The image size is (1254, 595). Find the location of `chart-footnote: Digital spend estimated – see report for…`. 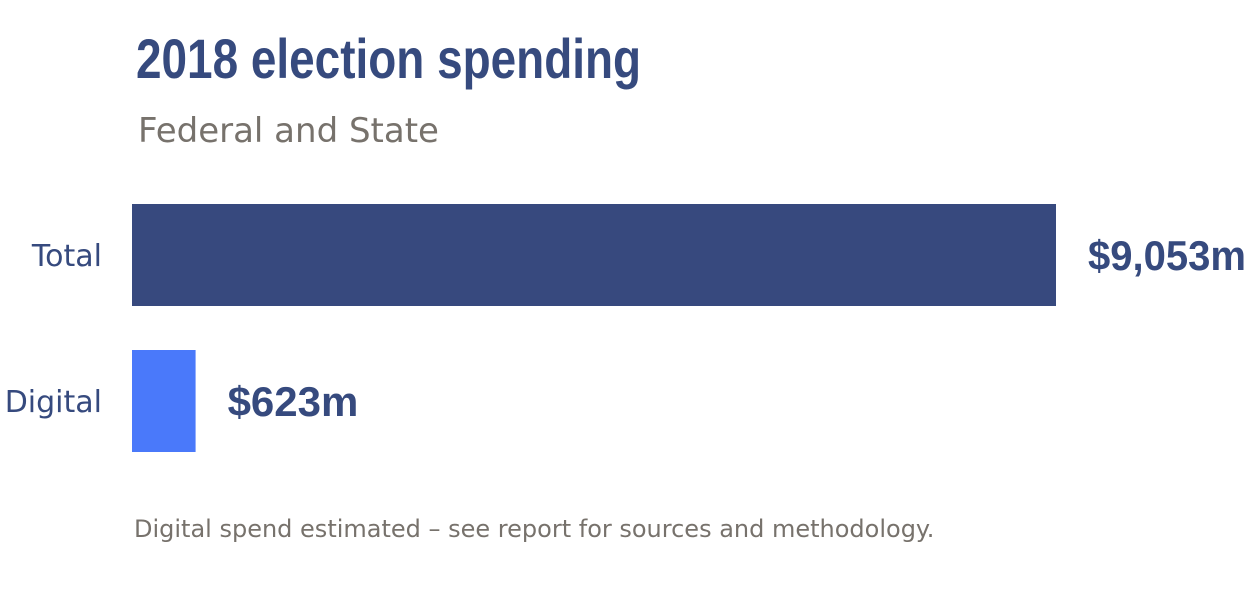

chart-footnote: Digital spend estimated – see report for… is located at coordinates (534, 529).